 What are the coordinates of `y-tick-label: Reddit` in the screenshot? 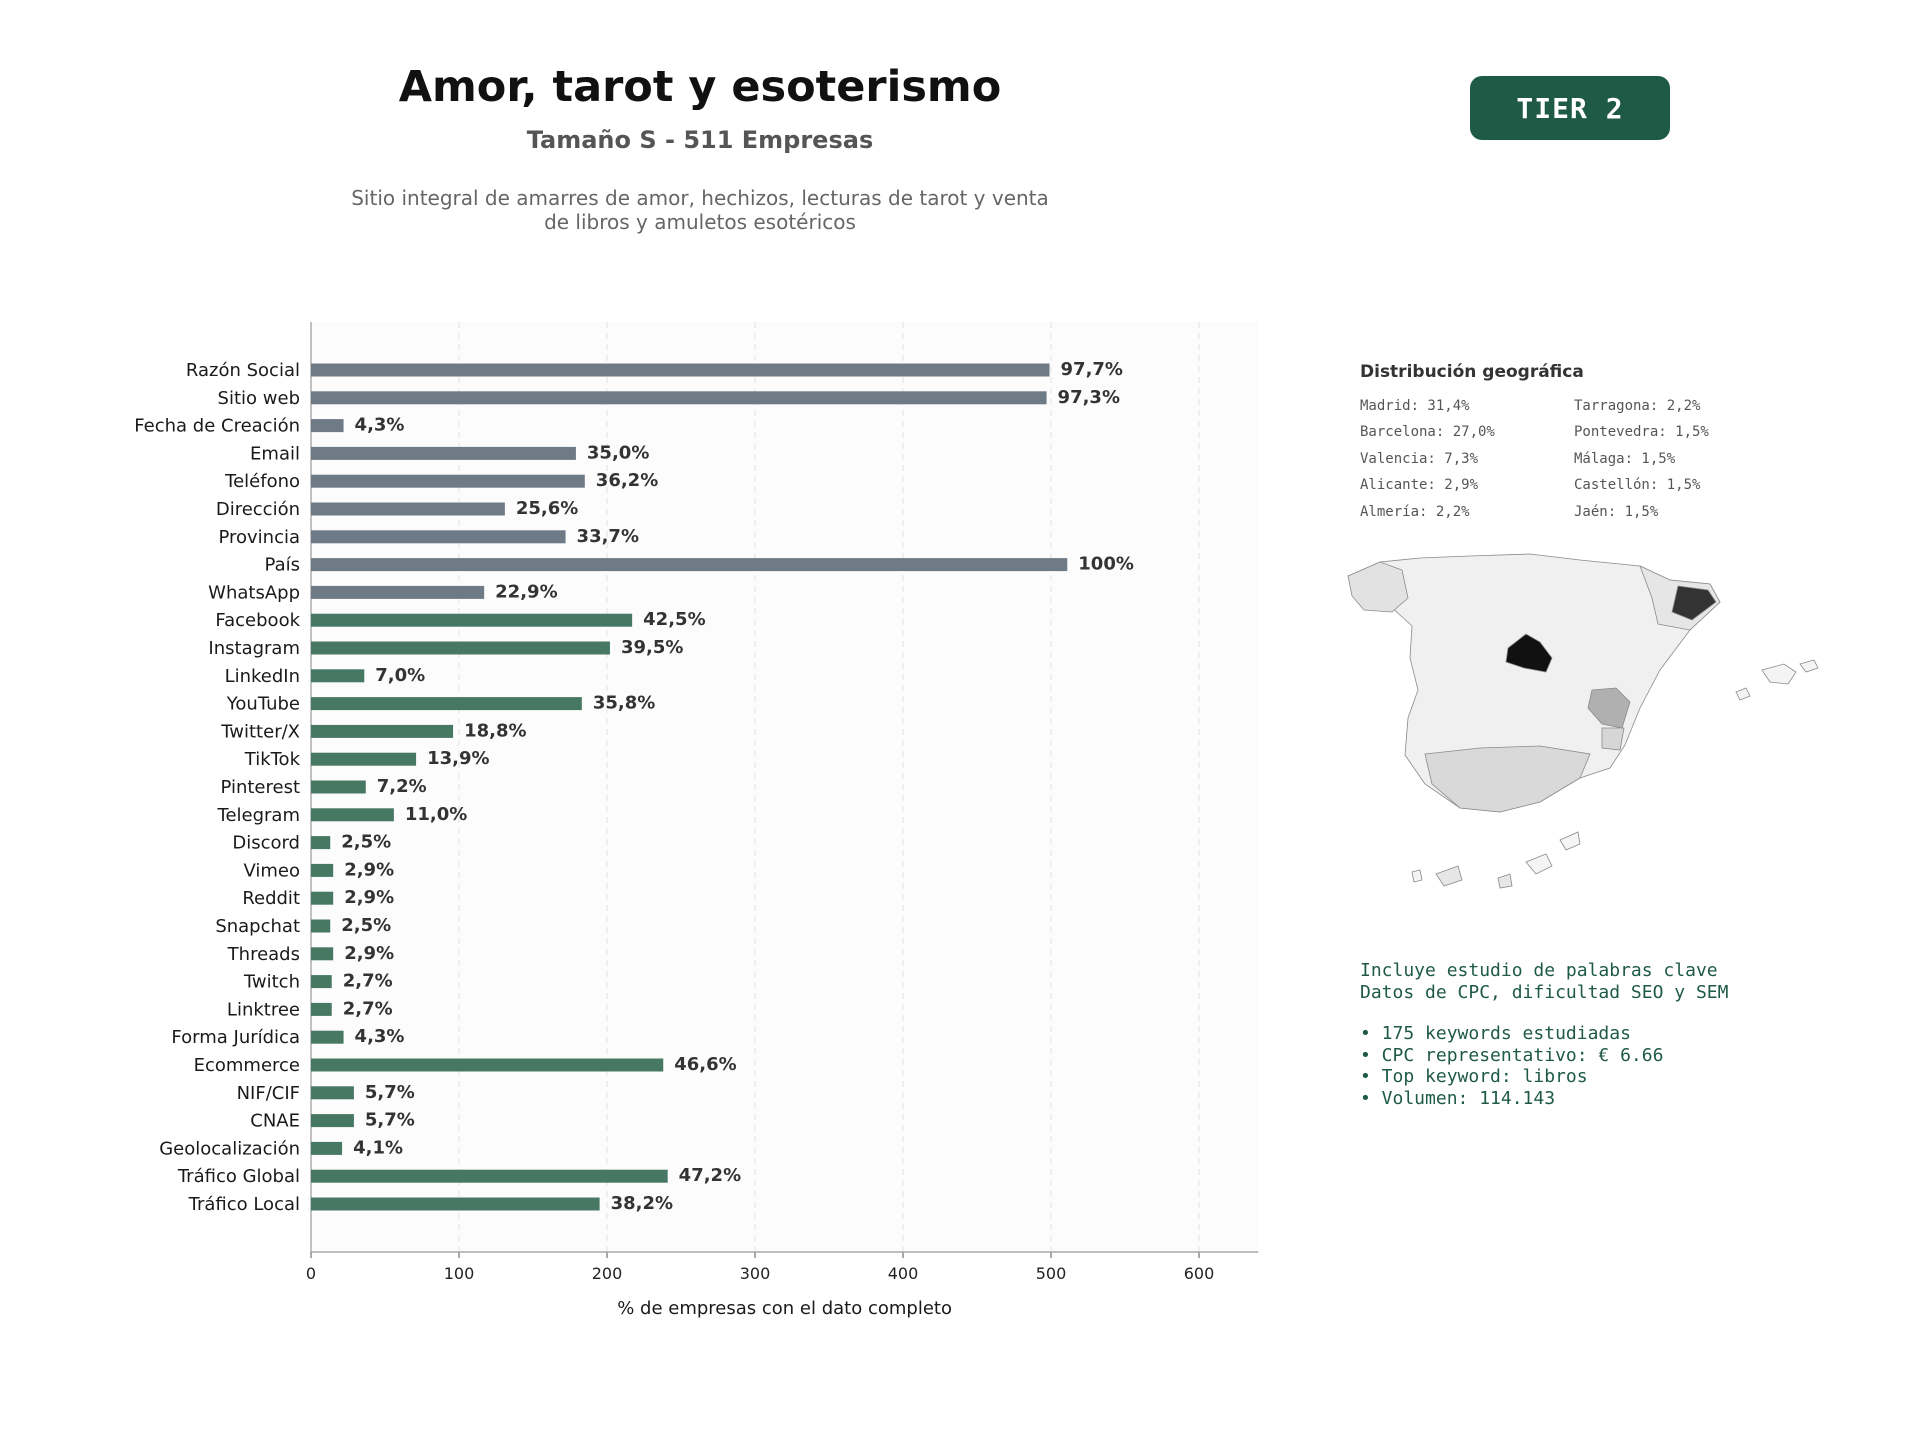 It's located at (271, 898).